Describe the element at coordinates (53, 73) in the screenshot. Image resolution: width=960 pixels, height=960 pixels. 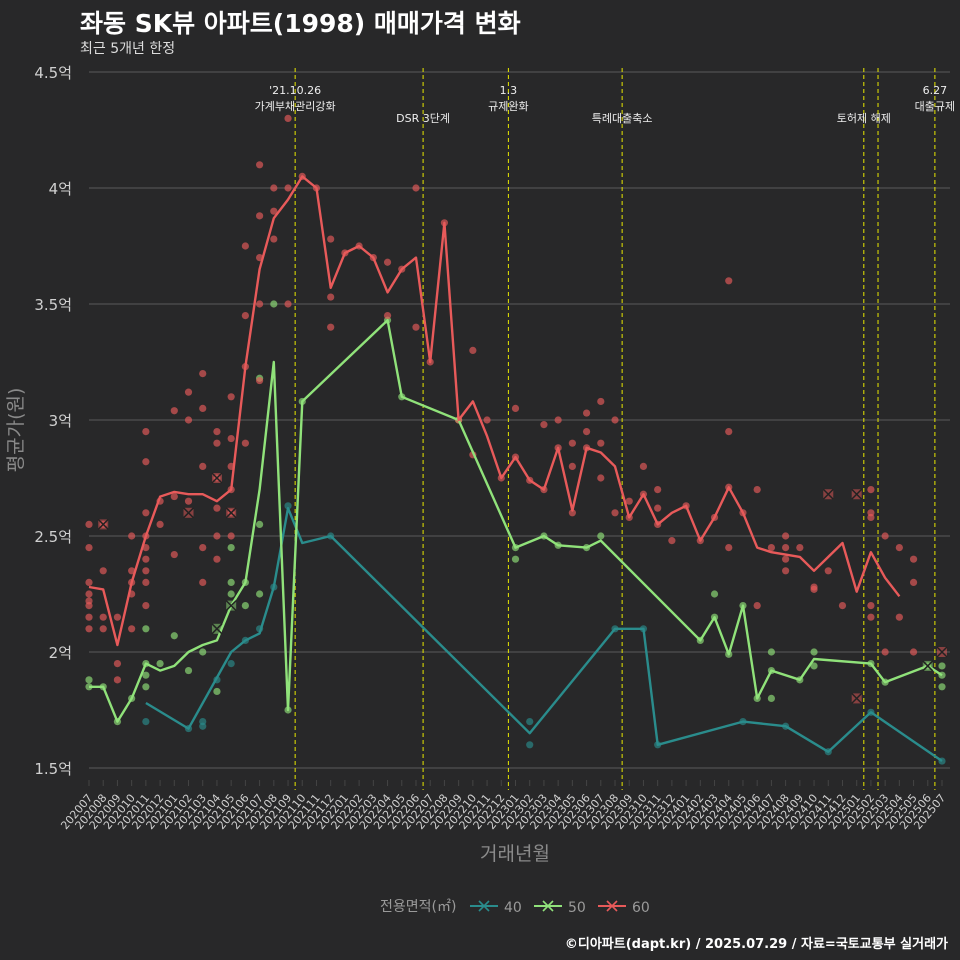
I see `y-tick-label: 4.5억` at that location.